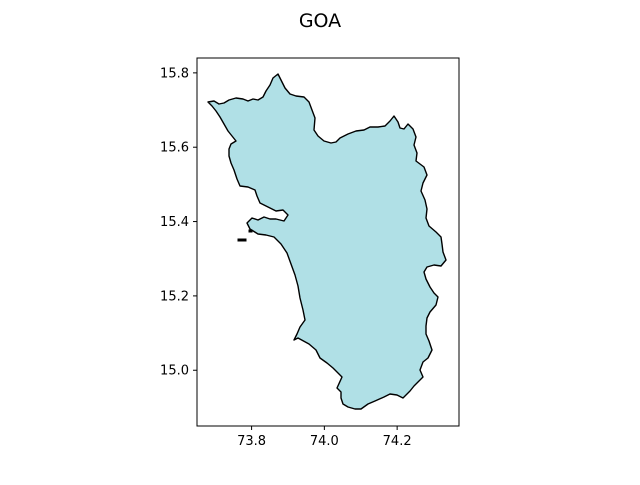 The image size is (640, 485). I want to click on x-tick-label: 74.0, so click(324, 441).